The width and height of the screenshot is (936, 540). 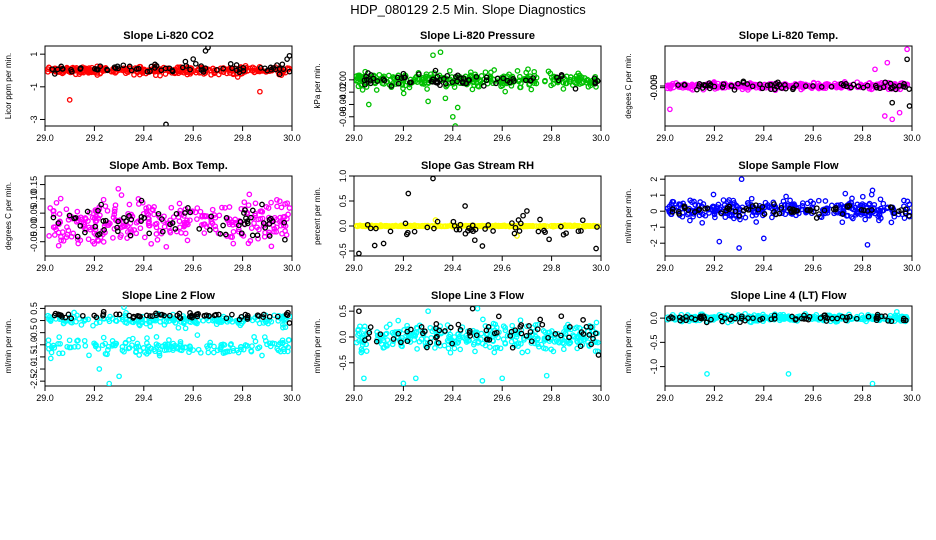 What do you see at coordinates (343, 104) in the screenshot?
I see `y-tick-label: -0.04` at bounding box center [343, 104].